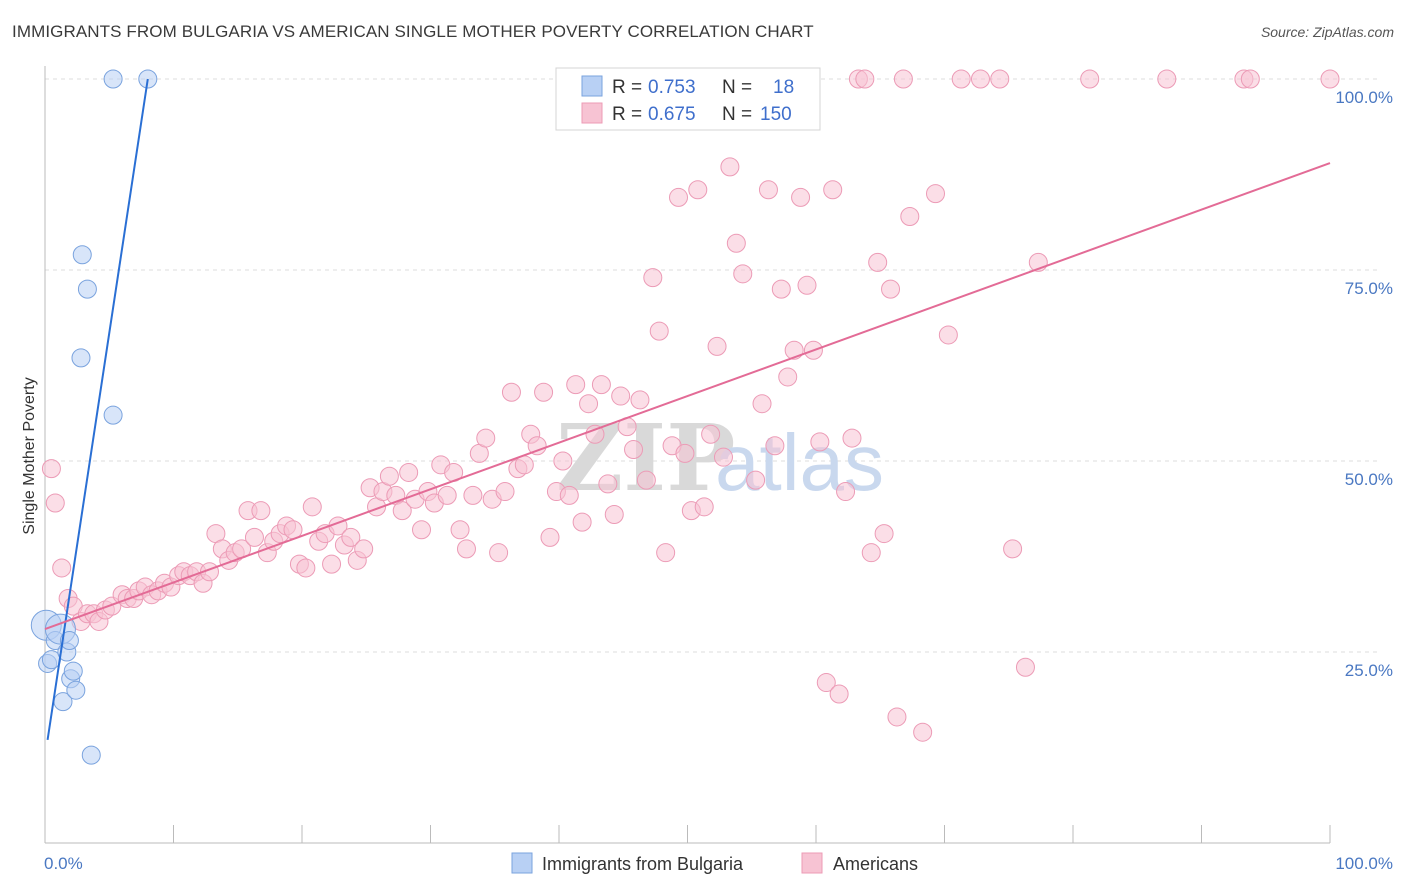  Describe the element at coordinates (1369, 479) in the screenshot. I see `y-tick-label-1: 50.0%` at that location.